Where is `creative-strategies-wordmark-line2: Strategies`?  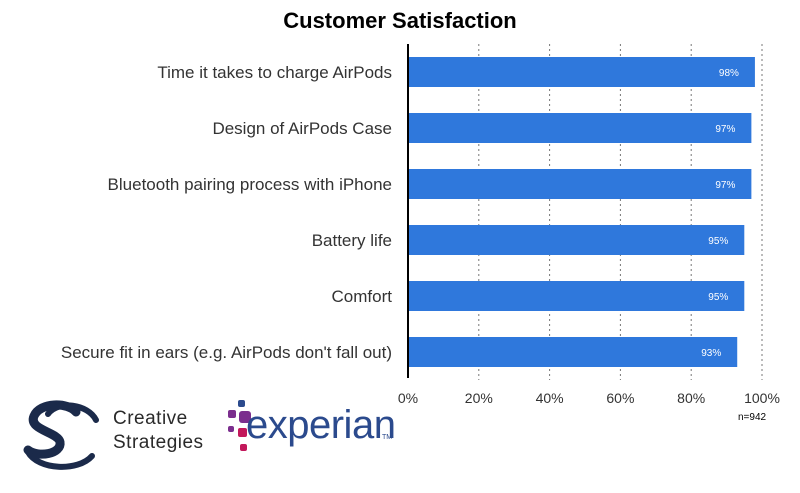 creative-strategies-wordmark-line2: Strategies is located at coordinates (158, 442).